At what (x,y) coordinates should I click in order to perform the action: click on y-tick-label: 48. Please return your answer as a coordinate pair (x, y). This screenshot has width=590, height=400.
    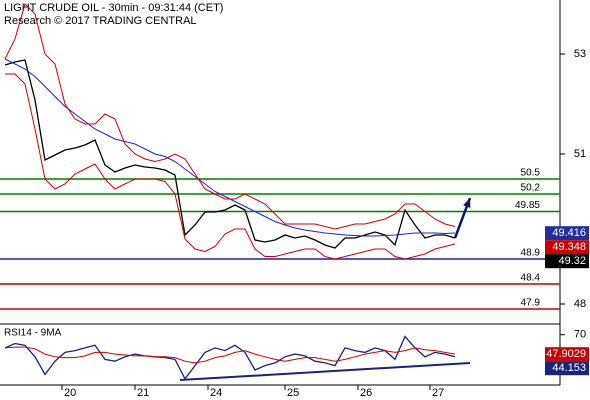
    Looking at the image, I should click on (580, 304).